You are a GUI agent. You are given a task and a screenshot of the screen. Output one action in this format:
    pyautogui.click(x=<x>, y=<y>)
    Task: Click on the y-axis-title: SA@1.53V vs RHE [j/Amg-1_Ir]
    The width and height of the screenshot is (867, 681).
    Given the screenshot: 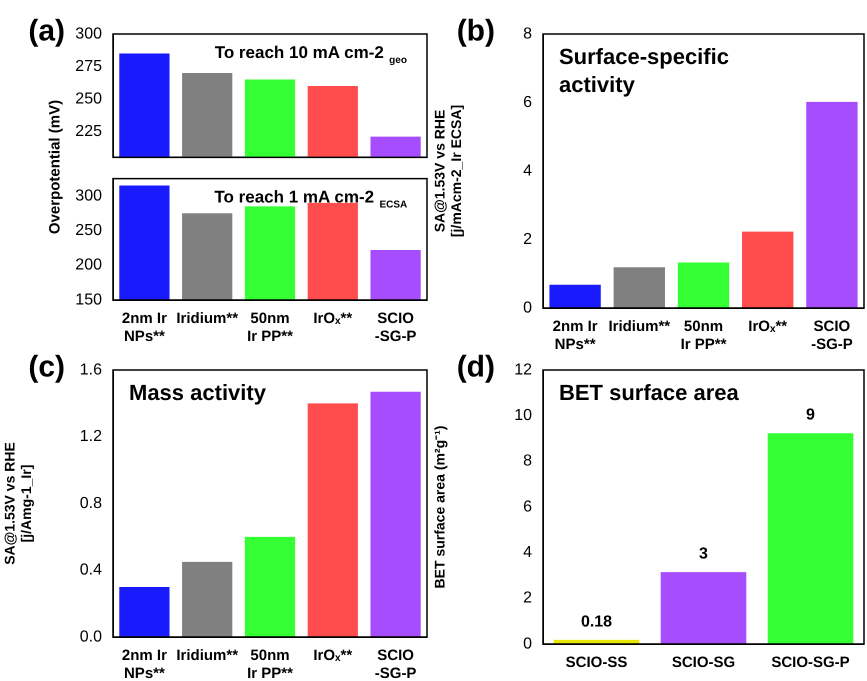 What is the action you would take?
    pyautogui.click(x=17, y=503)
    